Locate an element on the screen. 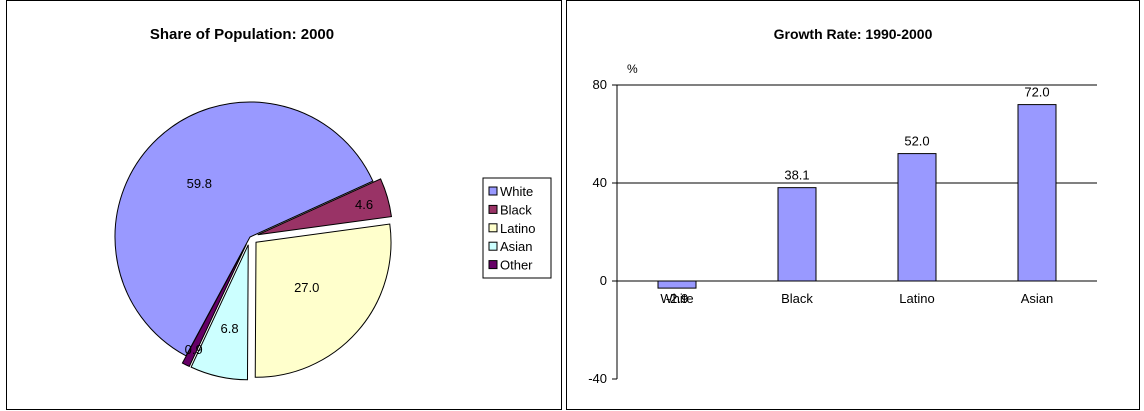  pie-legend: White Black Latino Asian Other is located at coordinates (517, 228).